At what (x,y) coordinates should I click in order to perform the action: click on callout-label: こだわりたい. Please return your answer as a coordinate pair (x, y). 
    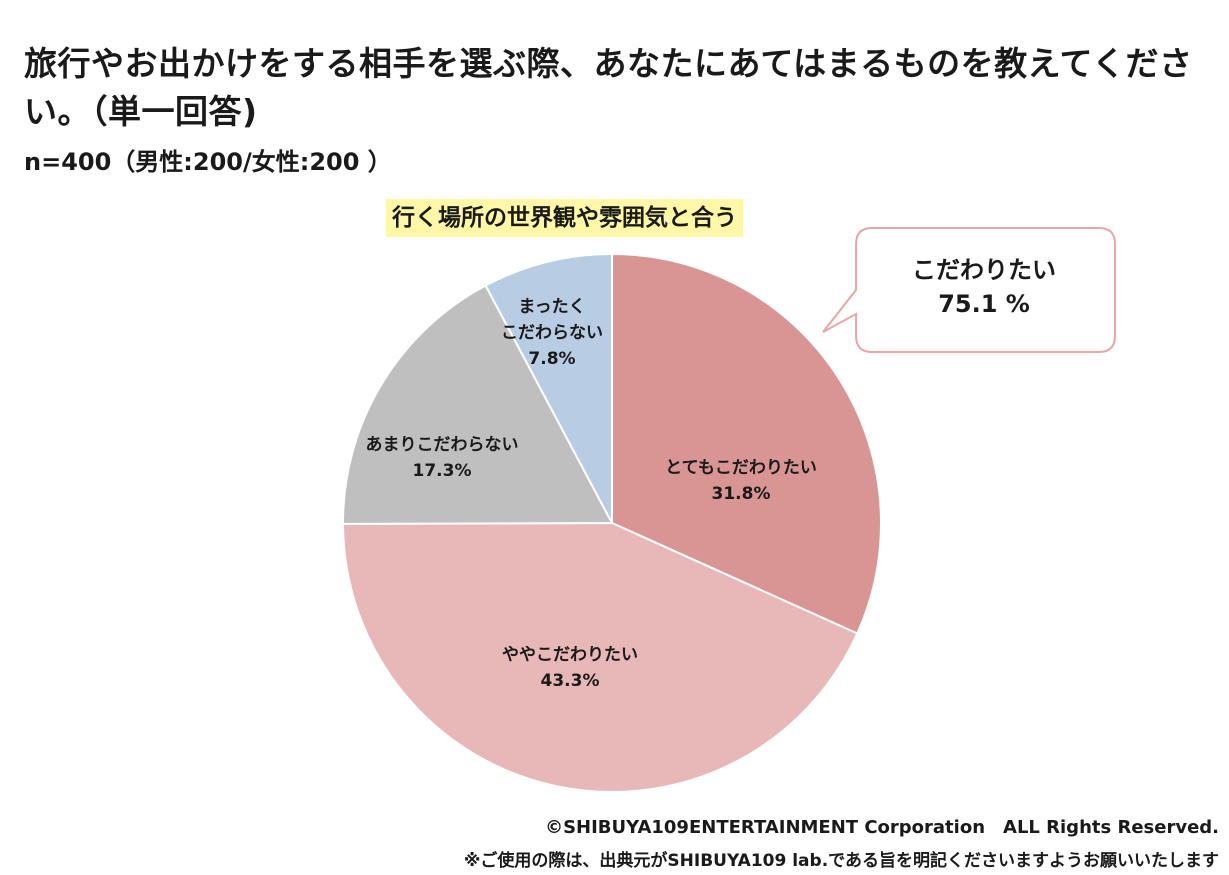
    Looking at the image, I should click on (984, 270).